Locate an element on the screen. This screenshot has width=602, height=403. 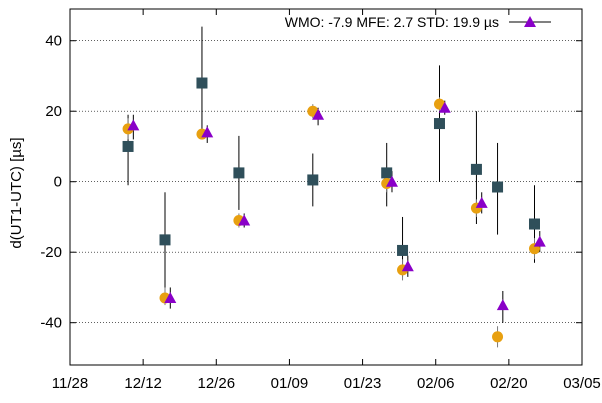
x-tick-label: 01/09 is located at coordinates (290, 383).